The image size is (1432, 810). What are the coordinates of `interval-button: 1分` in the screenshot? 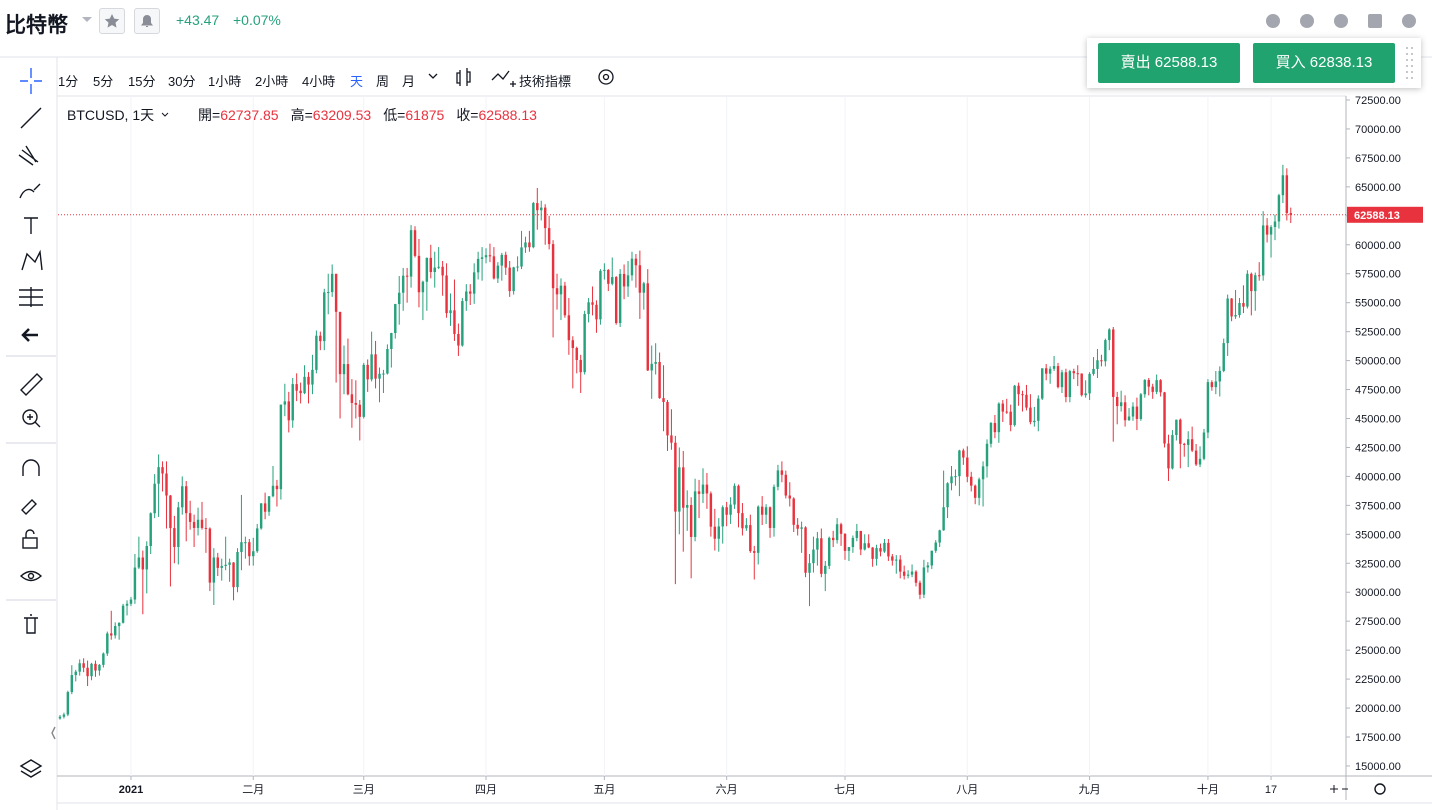 It's located at (68, 81).